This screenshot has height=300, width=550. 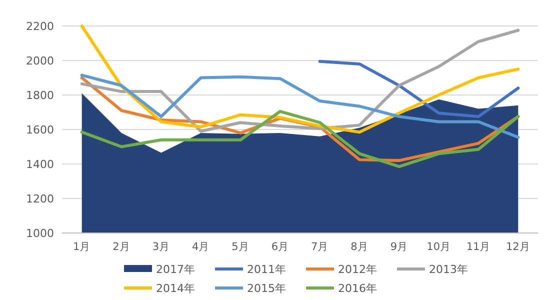 What do you see at coordinates (40, 95) in the screenshot?
I see `y-tick-label: 1800` at bounding box center [40, 95].